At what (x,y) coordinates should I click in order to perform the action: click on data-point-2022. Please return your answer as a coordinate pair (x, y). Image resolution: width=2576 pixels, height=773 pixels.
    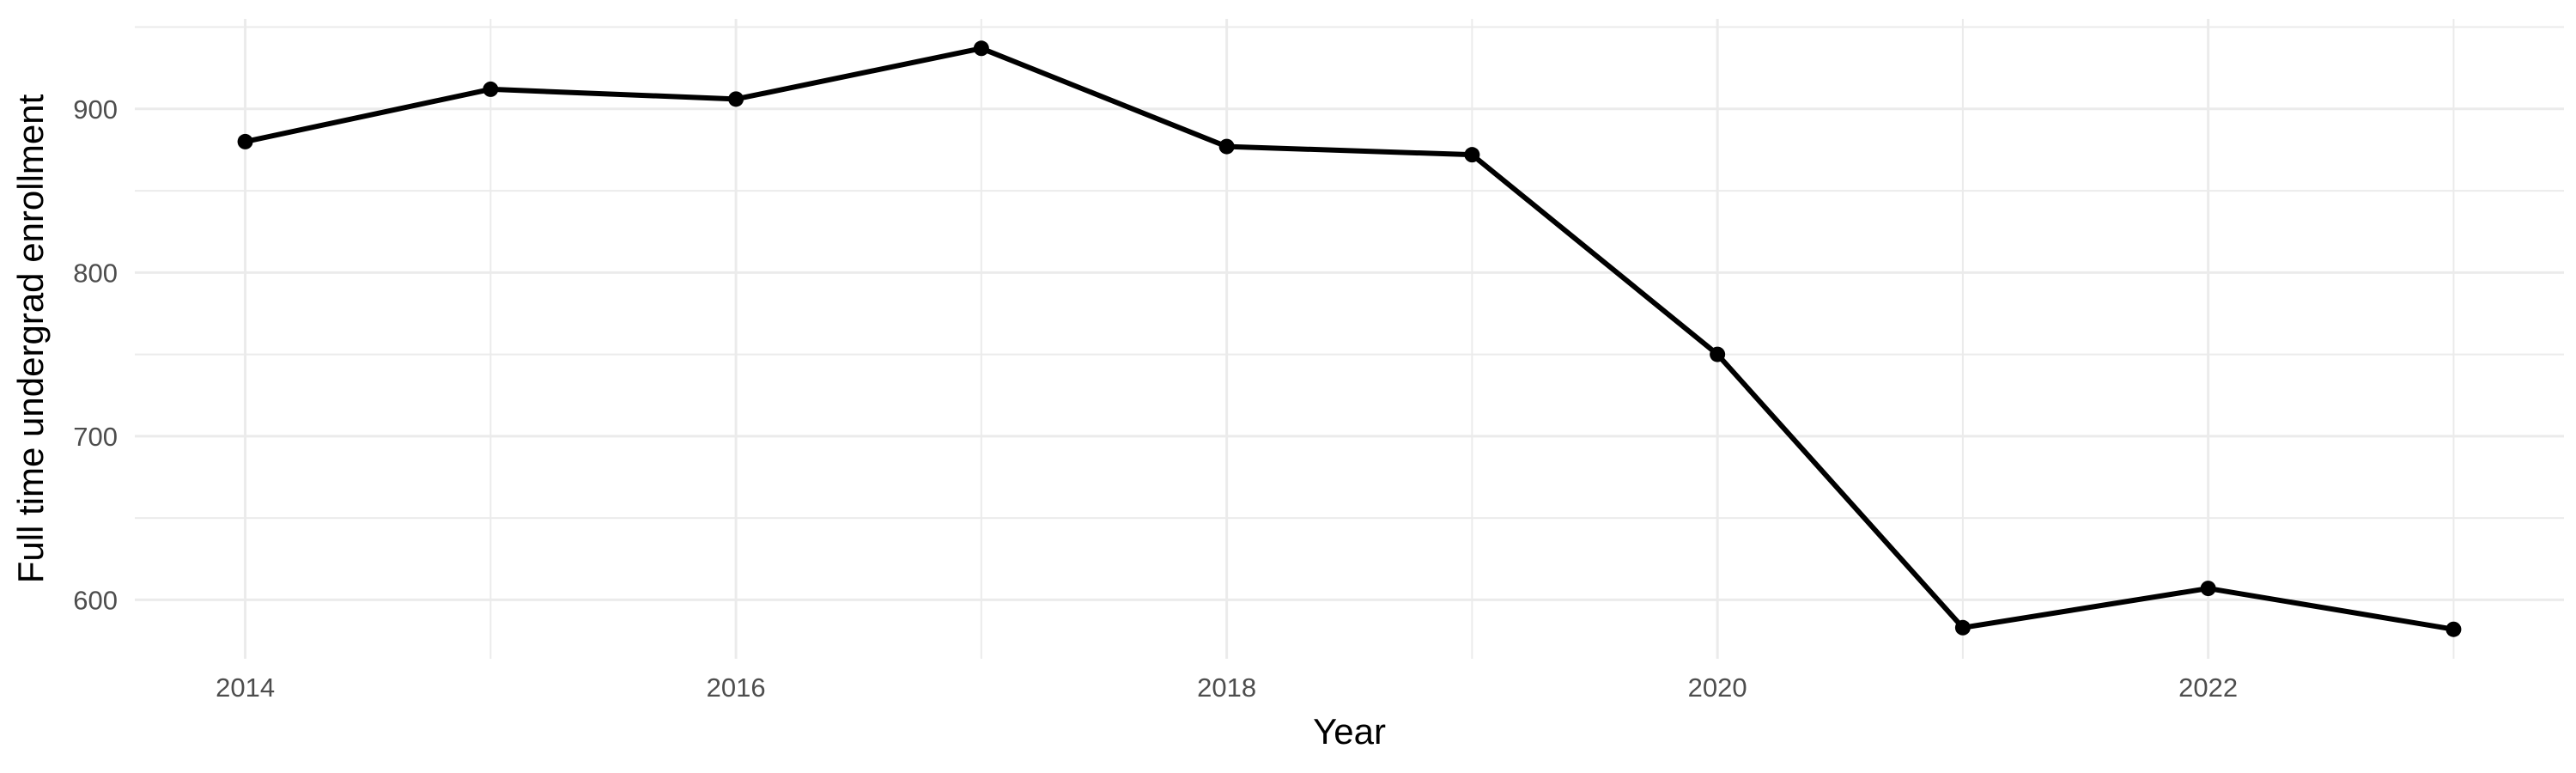
    Looking at the image, I should click on (2208, 589).